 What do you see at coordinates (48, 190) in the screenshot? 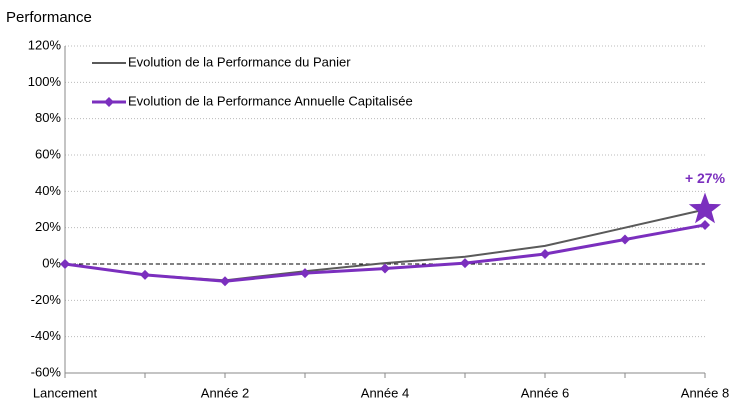
I see `y-tick-label: 40%` at bounding box center [48, 190].